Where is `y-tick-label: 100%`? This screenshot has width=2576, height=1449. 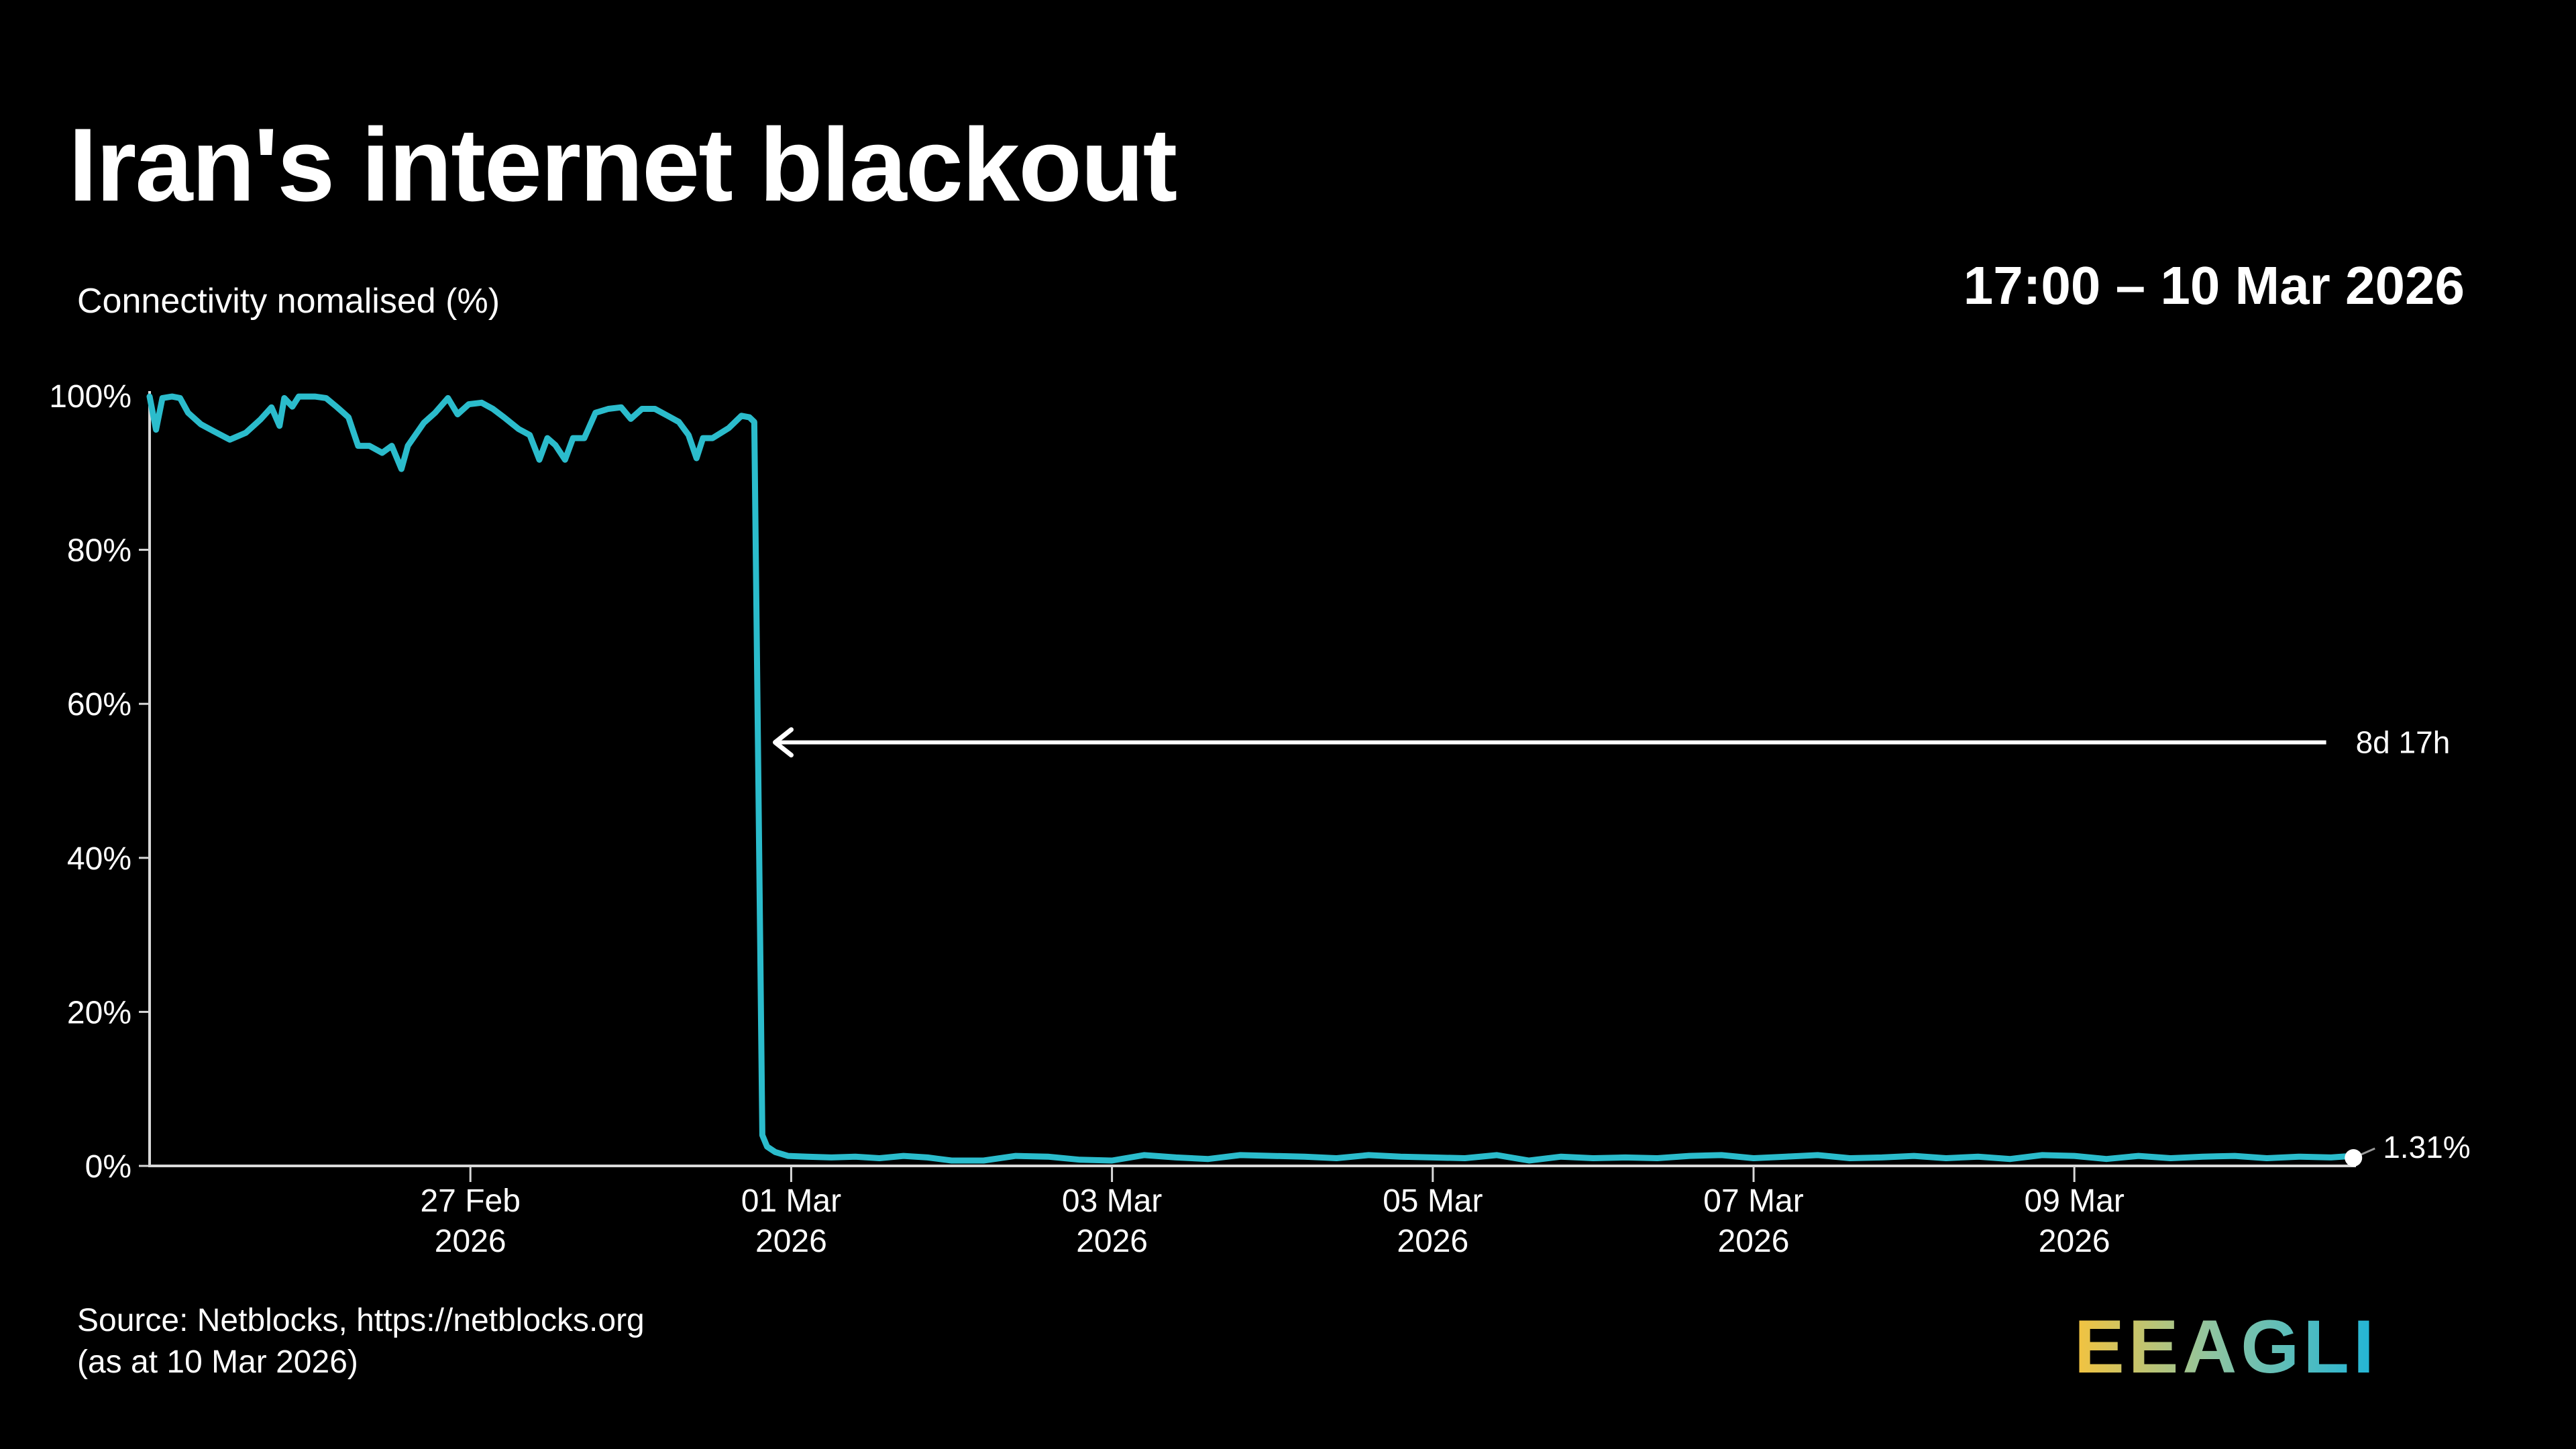 y-tick-label: 100% is located at coordinates (90, 397).